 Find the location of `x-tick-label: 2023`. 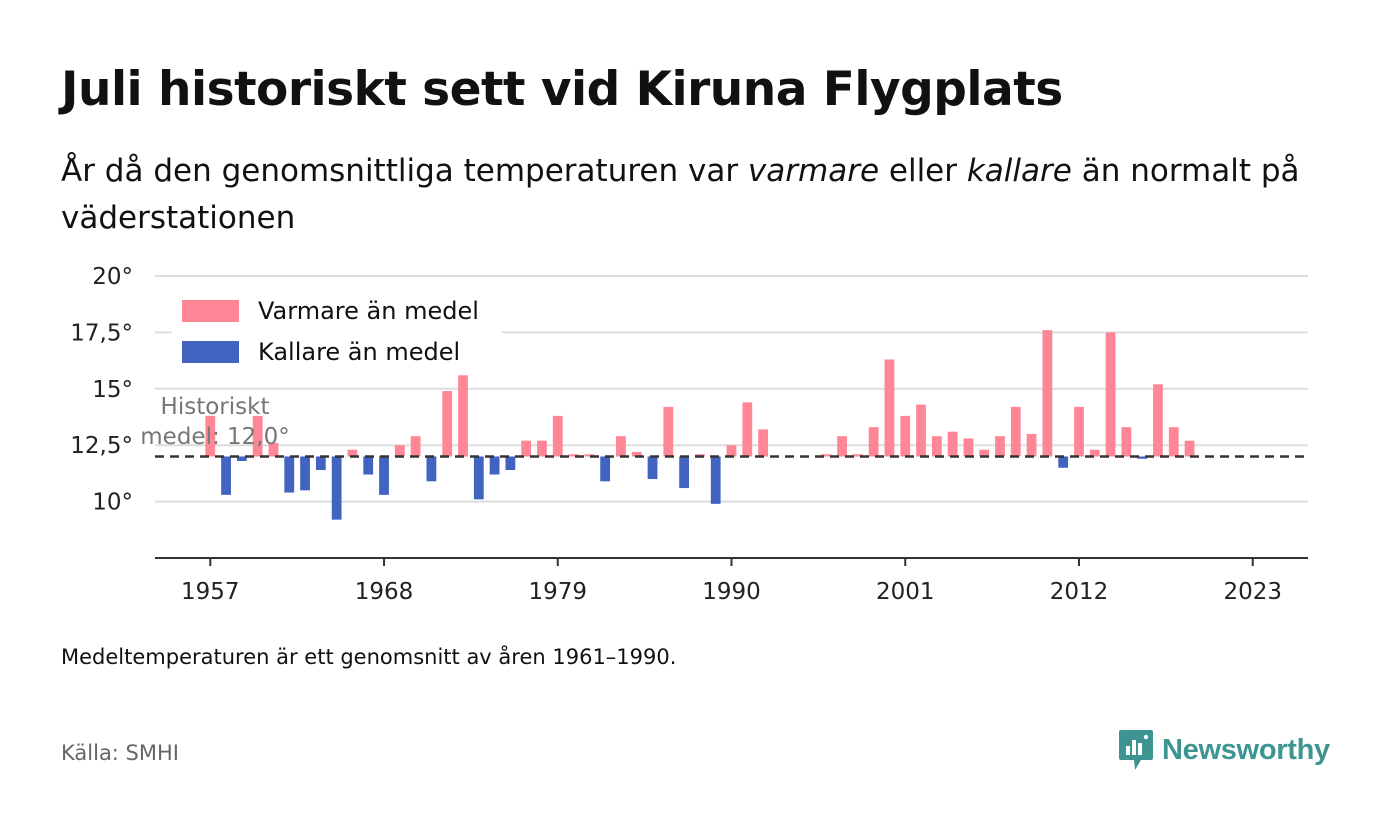

x-tick-label: 2023 is located at coordinates (1252, 592).